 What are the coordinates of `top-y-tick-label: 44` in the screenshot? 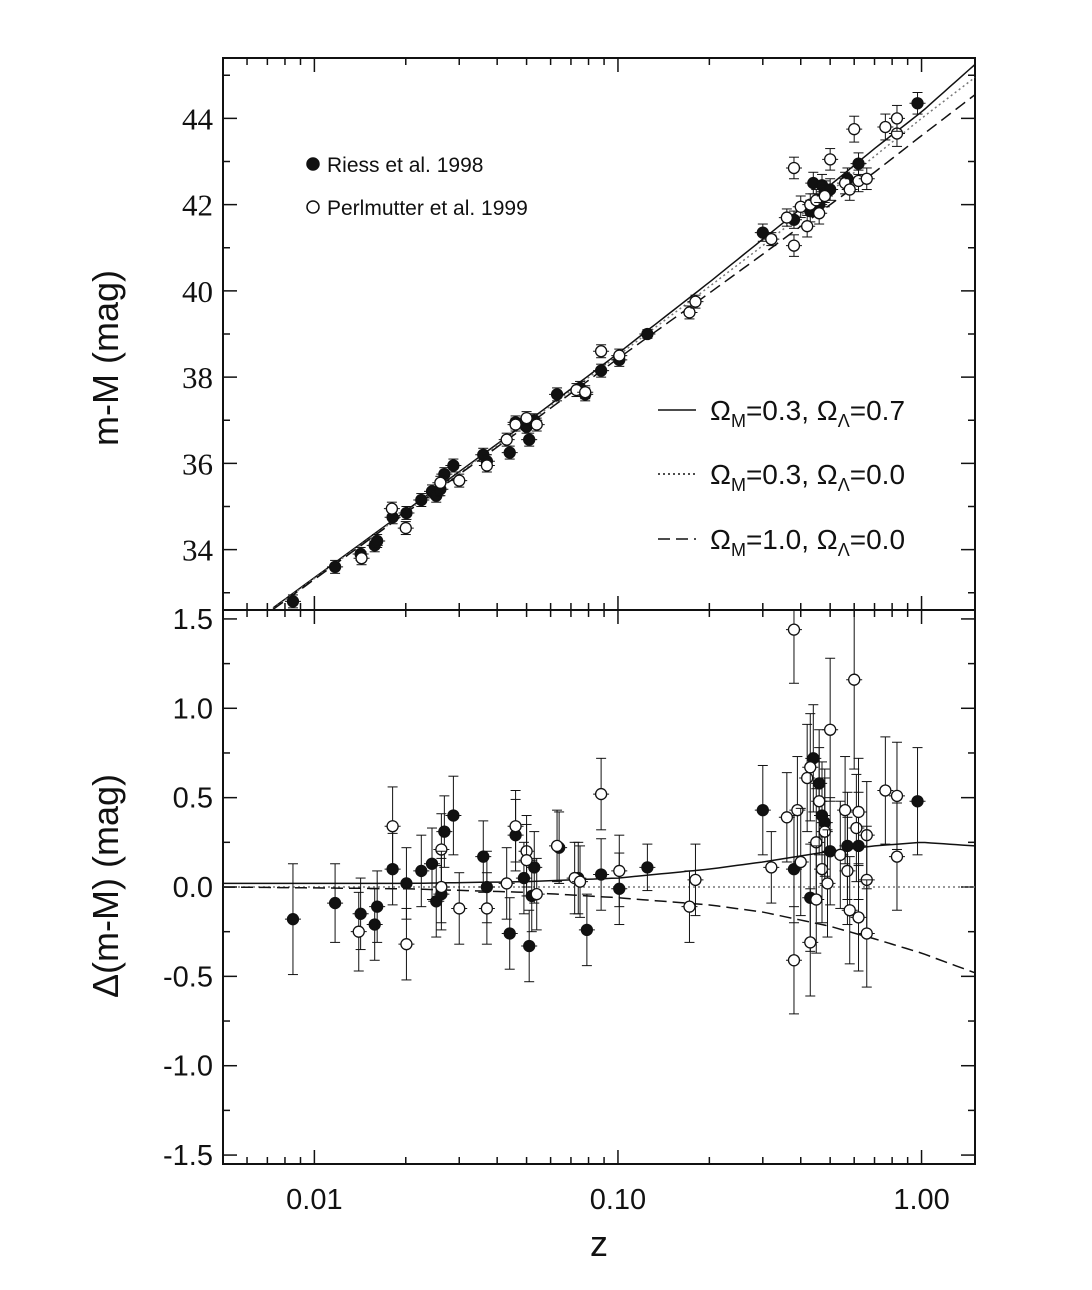 It's located at (198, 118).